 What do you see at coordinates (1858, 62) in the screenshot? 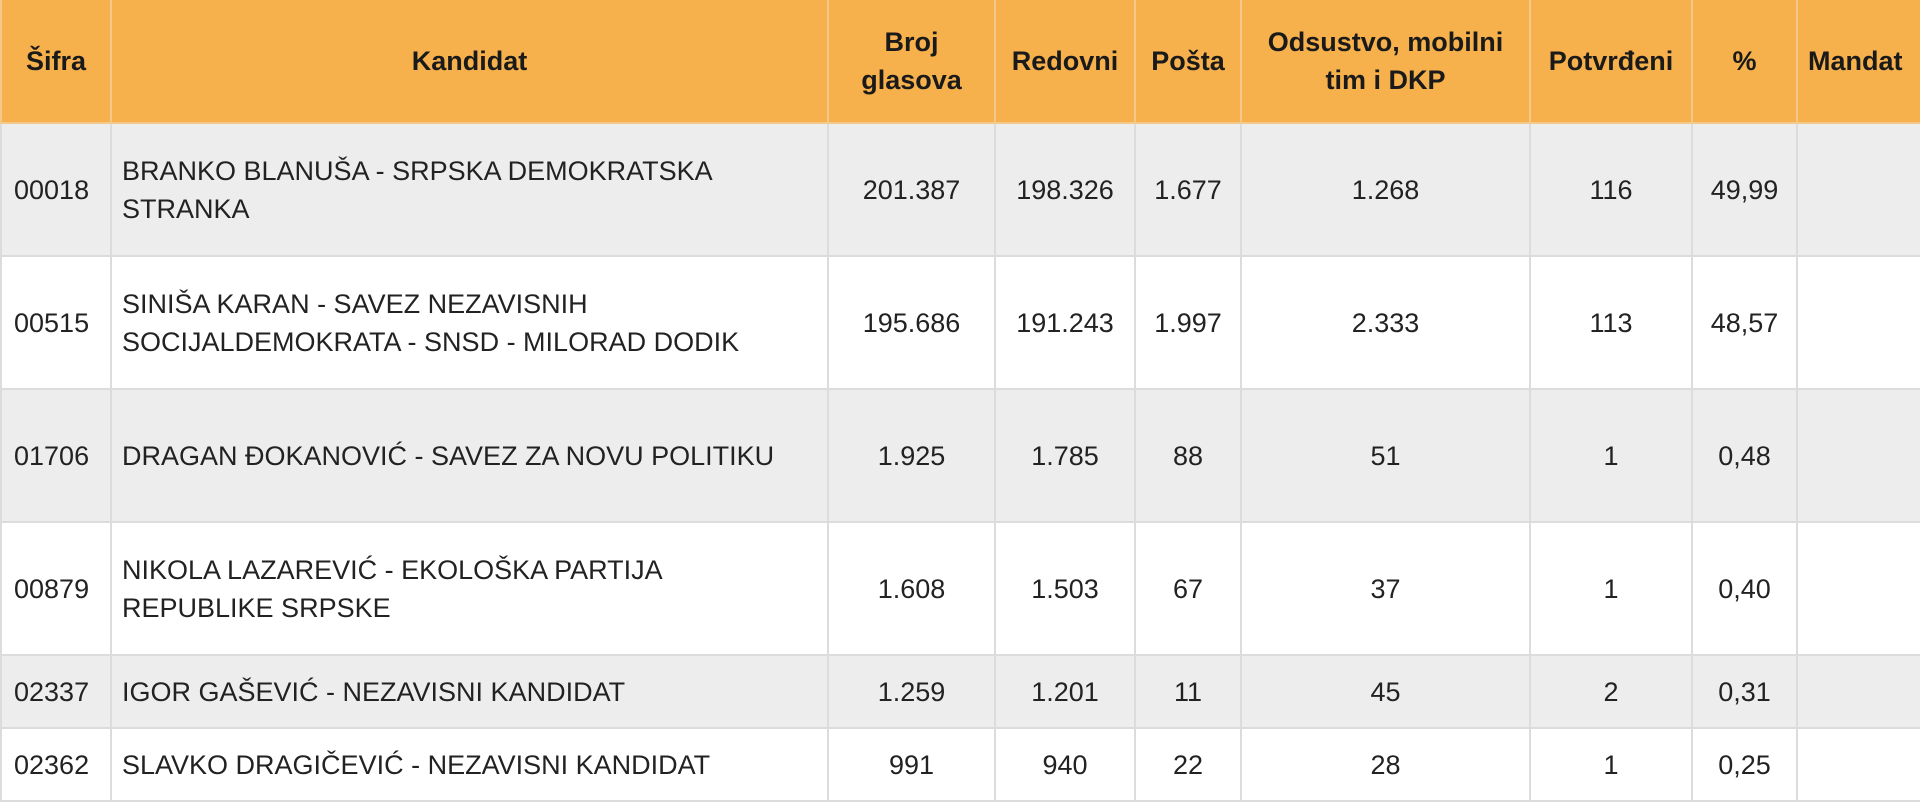
I see `header-mandate: Mandat` at bounding box center [1858, 62].